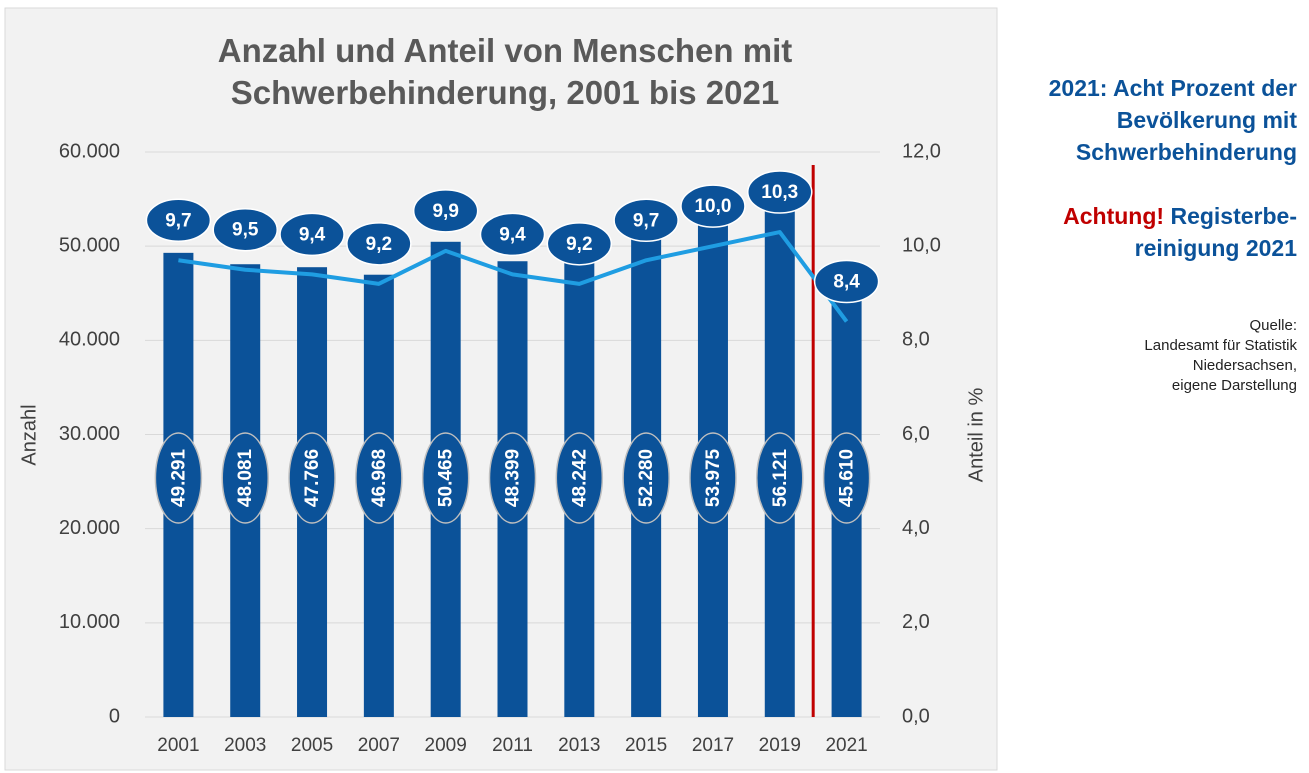  Describe the element at coordinates (916, 340) in the screenshot. I see `y2-tick-label: 8,0` at that location.